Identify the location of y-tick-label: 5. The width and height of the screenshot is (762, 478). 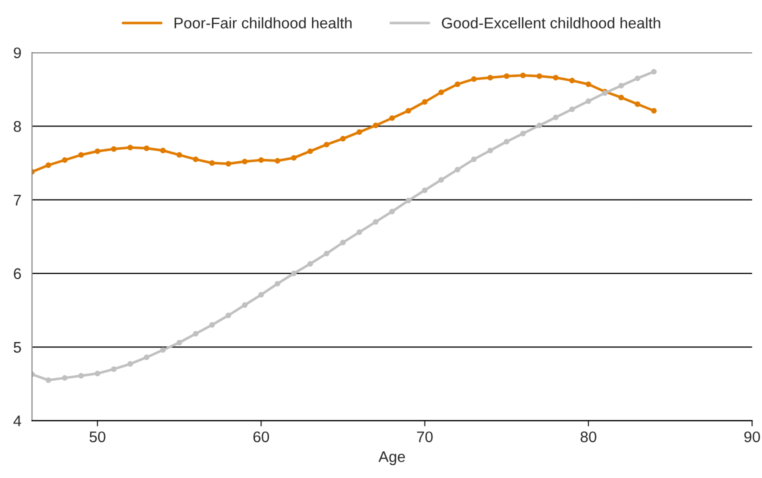
(17, 347).